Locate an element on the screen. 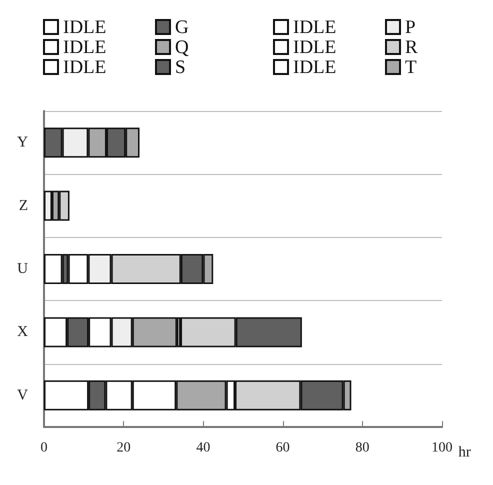  legend-label: P is located at coordinates (410, 27).